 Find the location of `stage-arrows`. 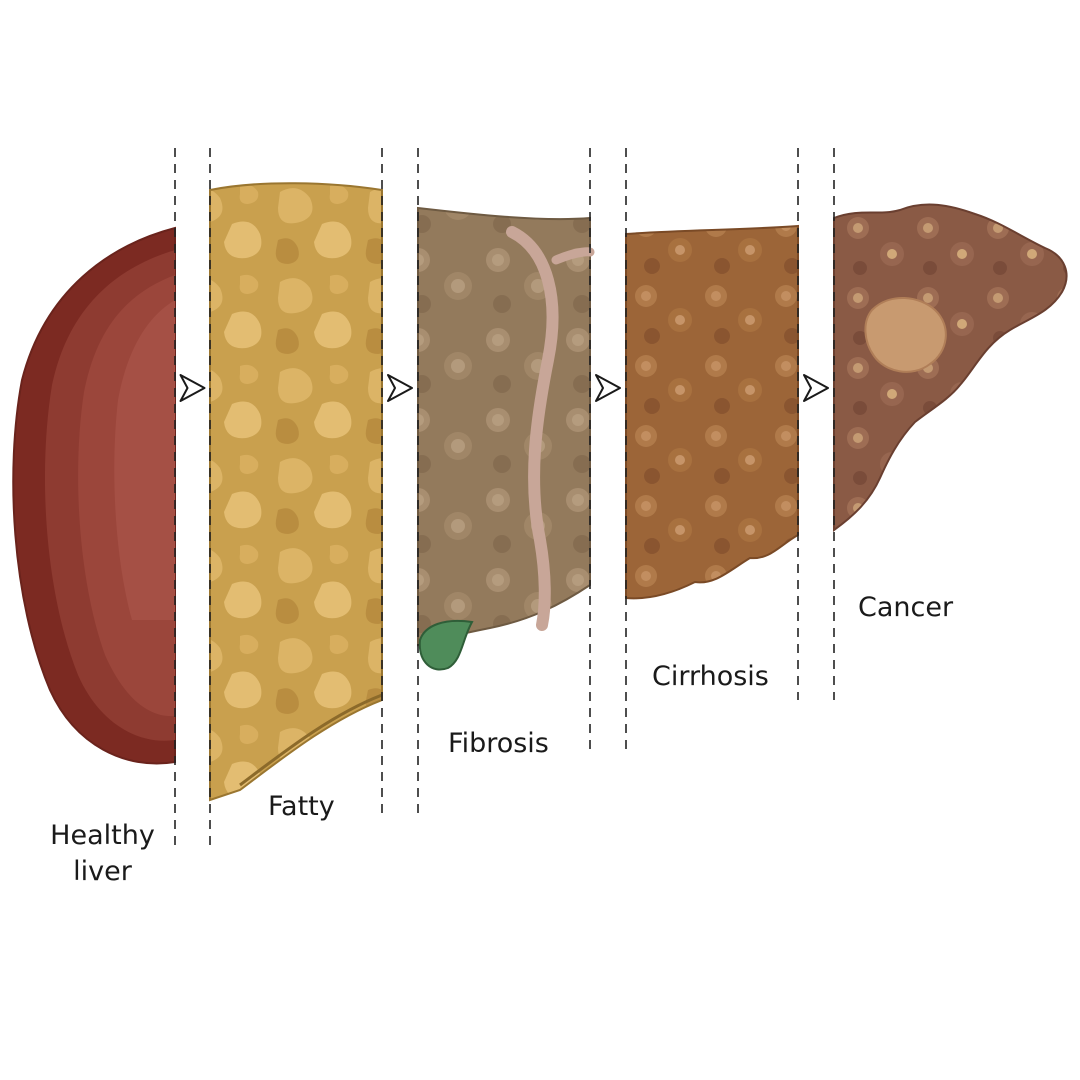

stage-arrows is located at coordinates (504, 388).